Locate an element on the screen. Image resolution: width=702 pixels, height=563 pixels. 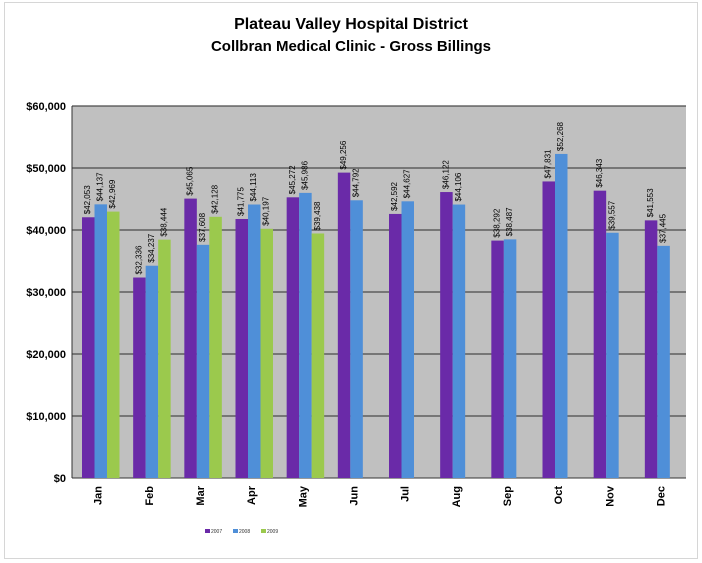
x-tick-label: Mar is located at coordinates (201, 495).